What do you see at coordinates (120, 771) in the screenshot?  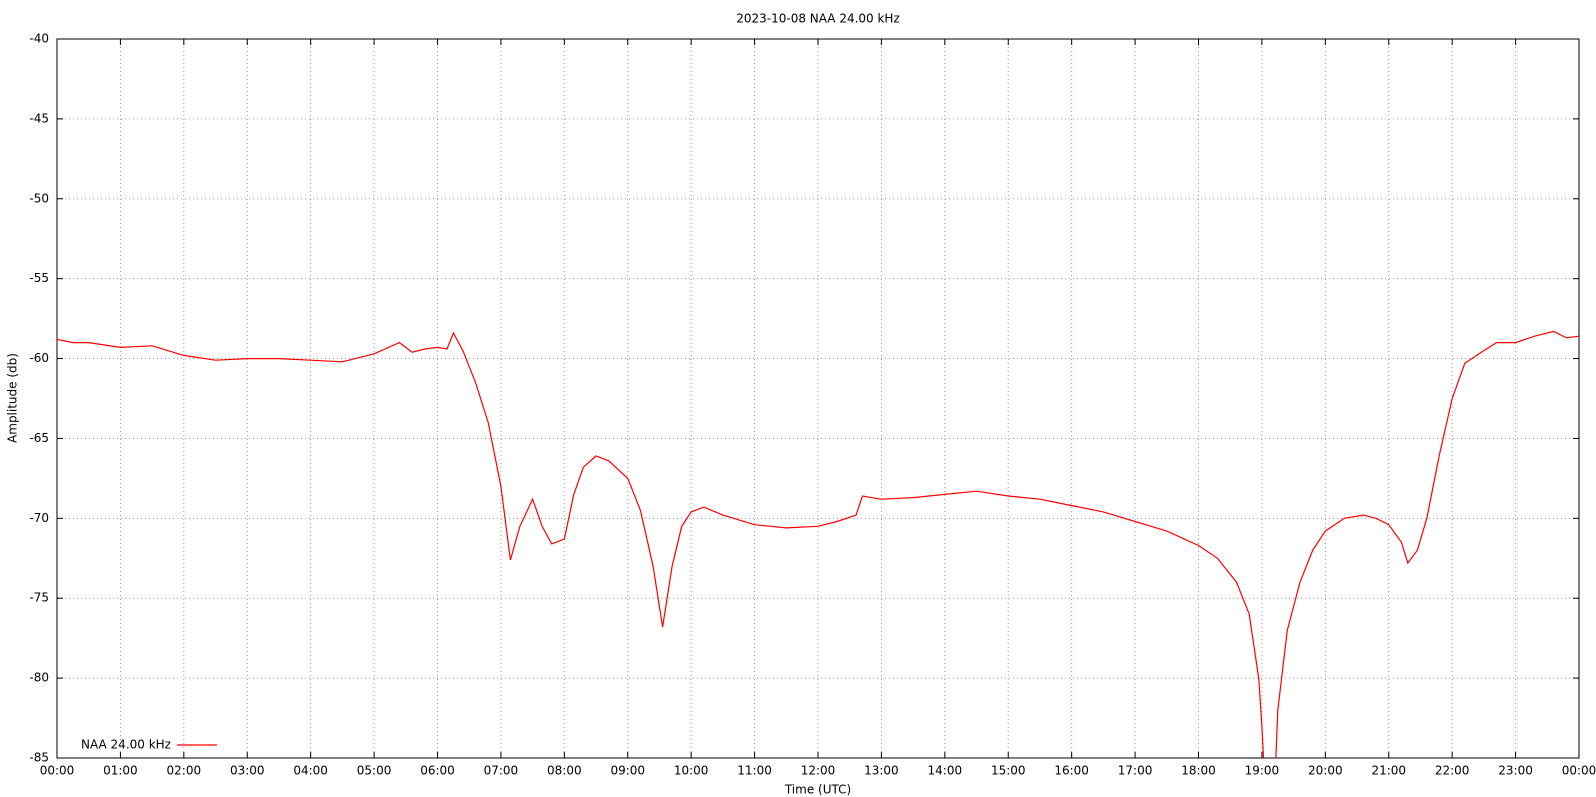 I see `x-tick-label: 01:00` at bounding box center [120, 771].